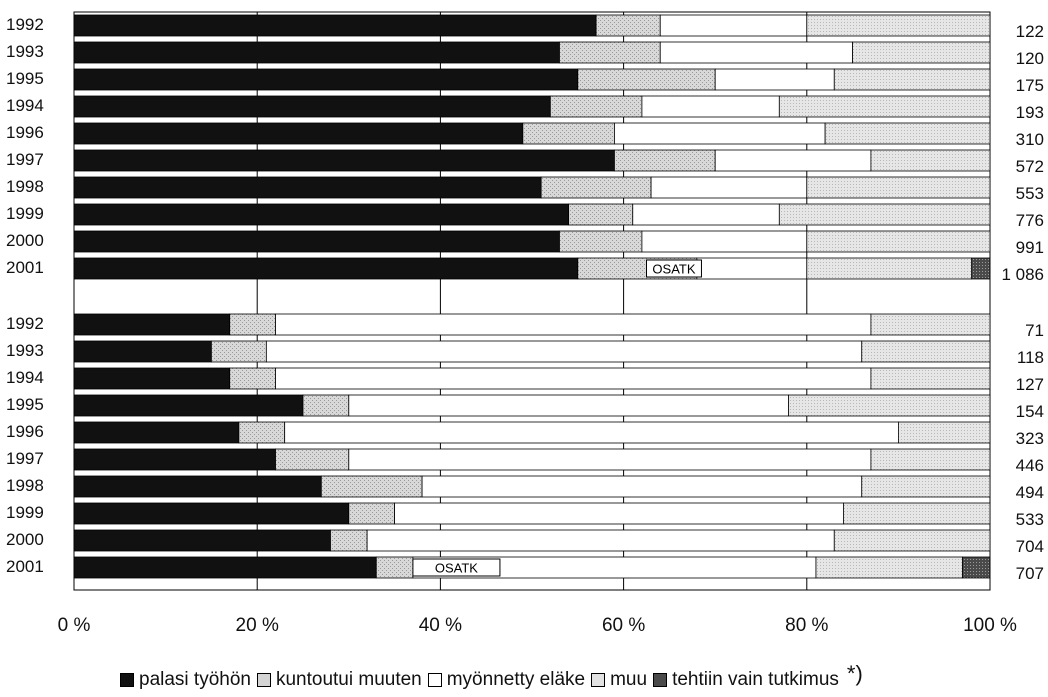 Image resolution: width=1048 pixels, height=697 pixels. Describe the element at coordinates (25, 267) in the screenshot. I see `year-label: 2001` at that location.